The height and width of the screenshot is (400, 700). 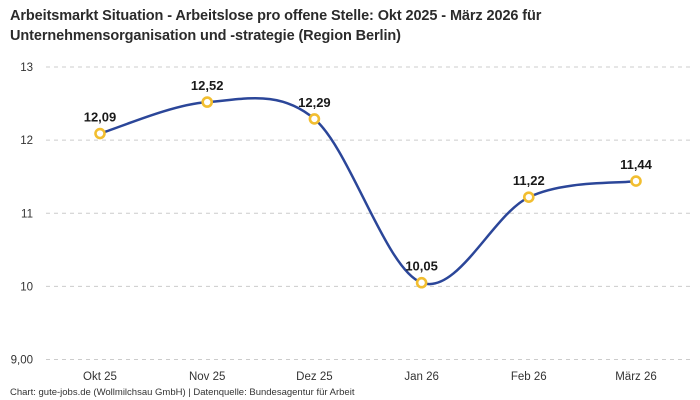 What do you see at coordinates (636, 377) in the screenshot?
I see `x-axis-tick-label: März 26` at bounding box center [636, 377].